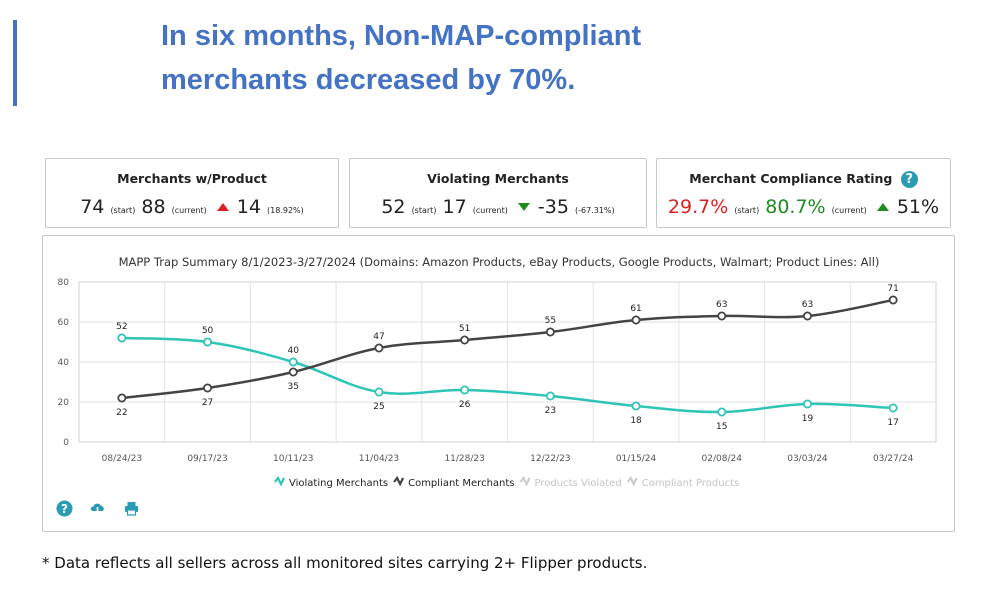  I want to click on data-label: 61, so click(635, 309).